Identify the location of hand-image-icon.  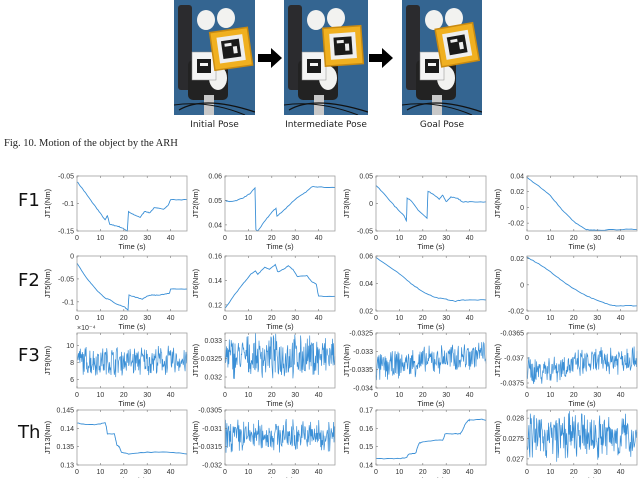
(326, 57).